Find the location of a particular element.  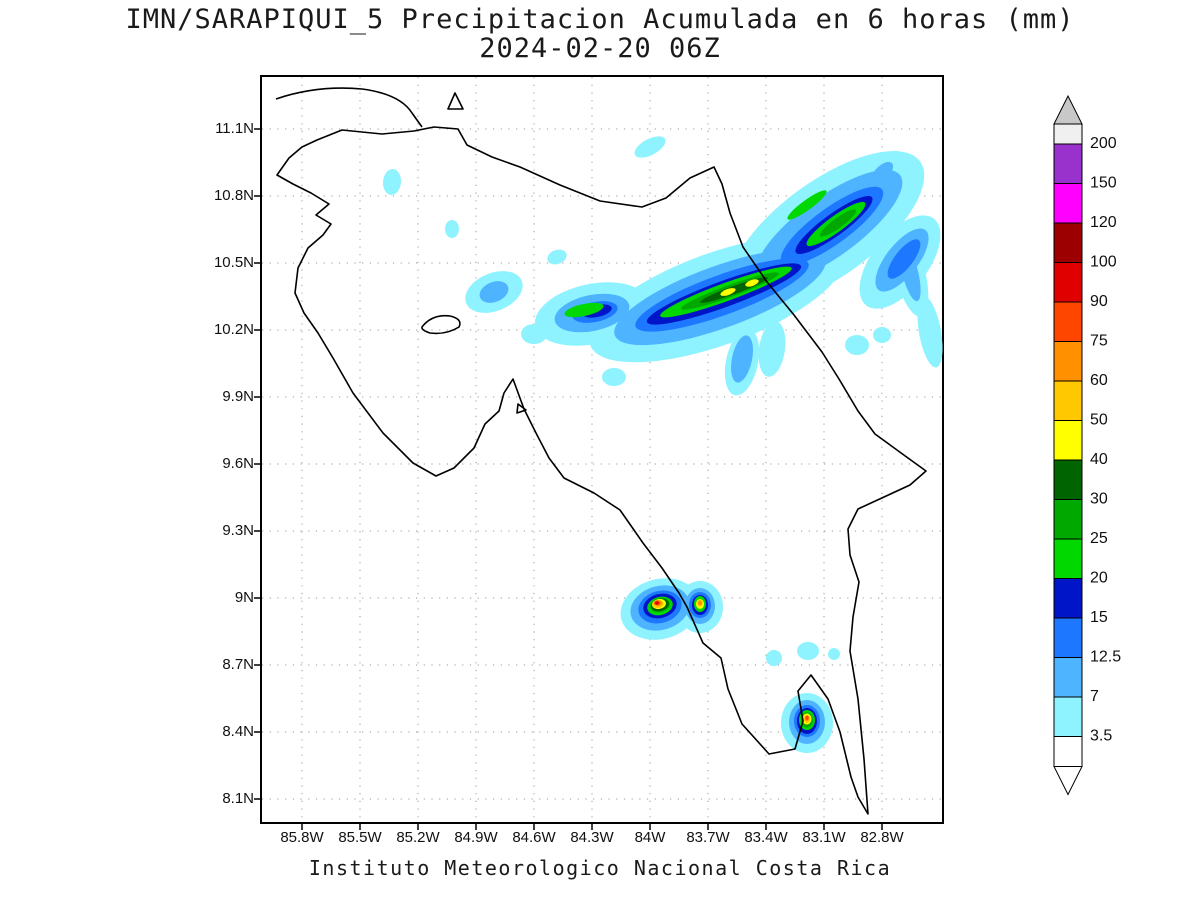

colorbar-label: 12.5 is located at coordinates (1105, 657).